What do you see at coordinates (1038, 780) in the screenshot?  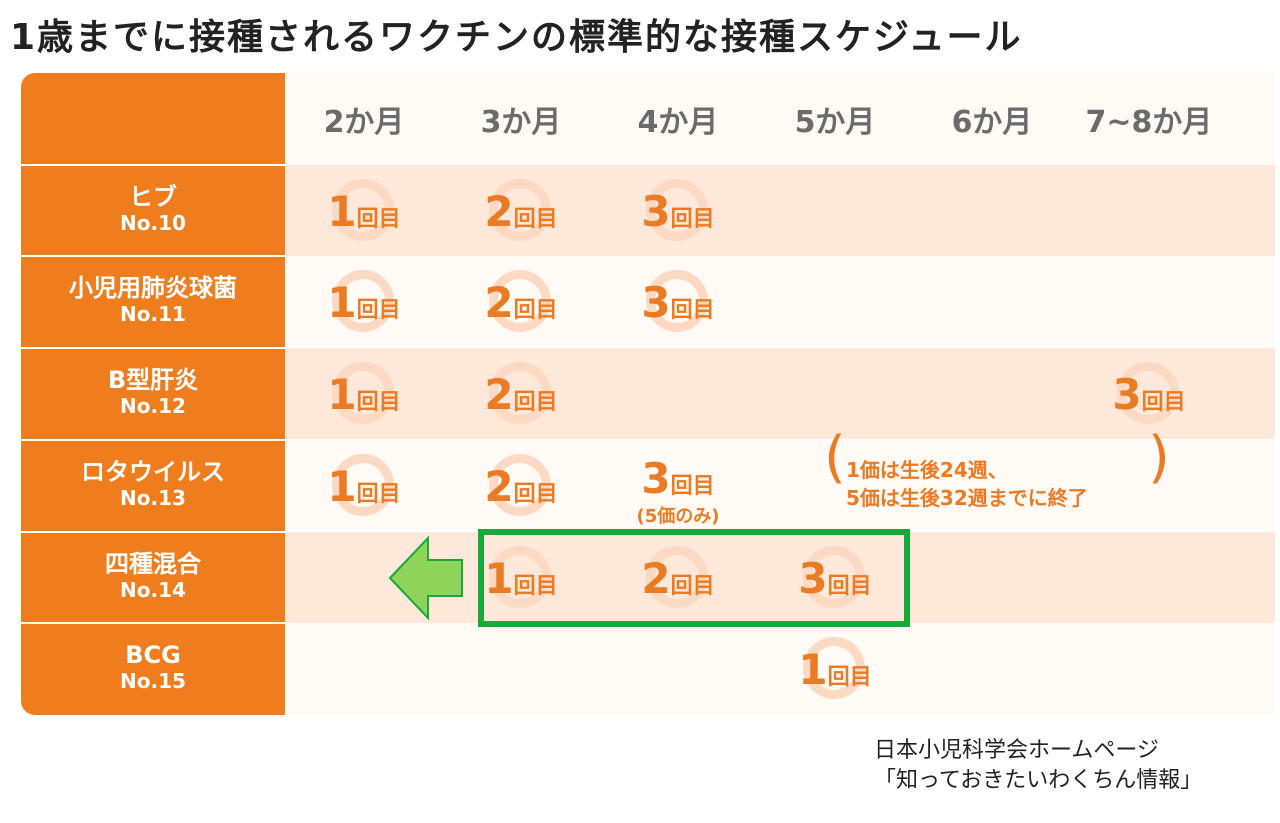 I see `source-line-2: 「知っておきたいわくちん情報」` at bounding box center [1038, 780].